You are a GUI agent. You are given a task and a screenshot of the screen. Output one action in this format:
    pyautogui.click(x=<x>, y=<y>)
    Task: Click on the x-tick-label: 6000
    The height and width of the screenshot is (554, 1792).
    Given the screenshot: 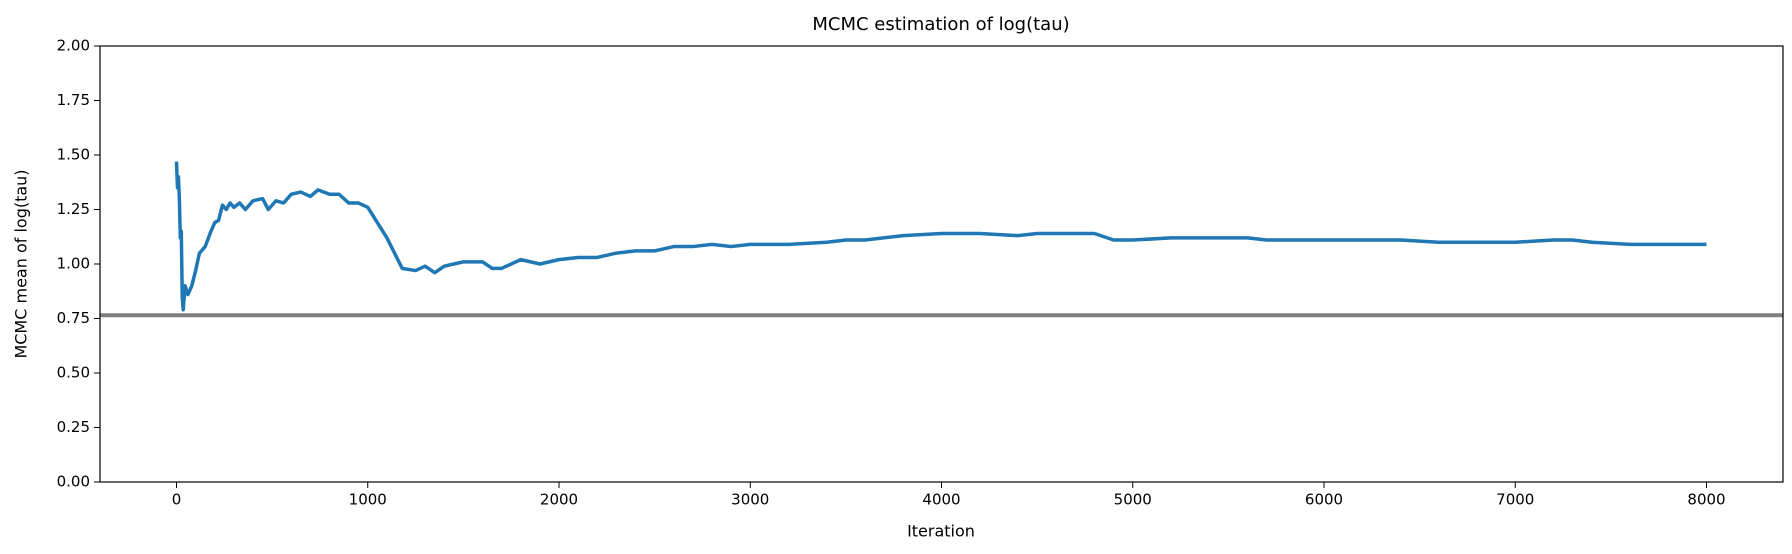 What is the action you would take?
    pyautogui.click(x=1324, y=500)
    